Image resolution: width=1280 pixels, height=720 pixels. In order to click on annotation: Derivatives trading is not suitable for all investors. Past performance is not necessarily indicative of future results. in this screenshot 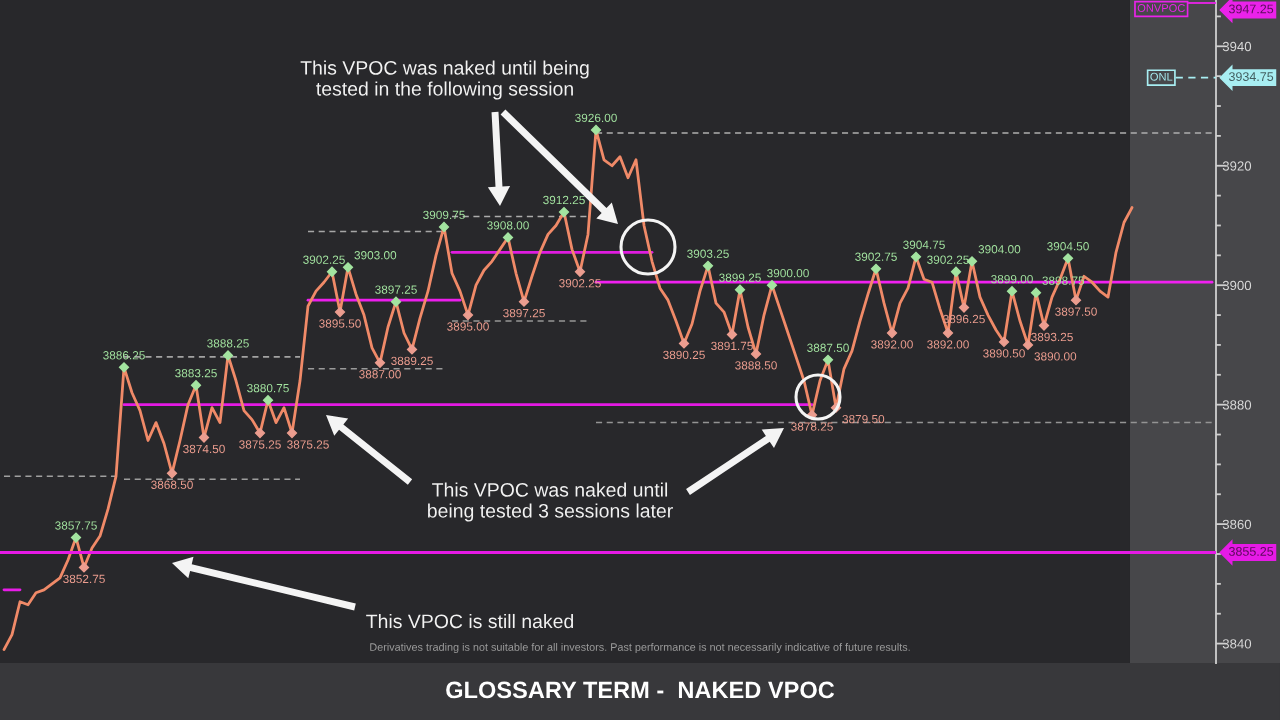, I will do `click(640, 648)`.